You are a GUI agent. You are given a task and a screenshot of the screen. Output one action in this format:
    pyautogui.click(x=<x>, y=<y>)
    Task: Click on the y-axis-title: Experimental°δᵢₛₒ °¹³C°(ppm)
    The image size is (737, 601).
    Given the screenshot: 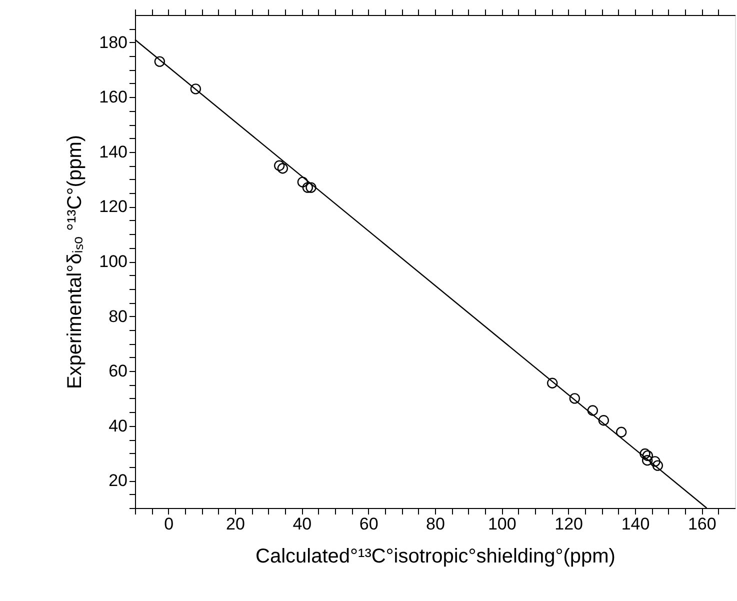 What is the action you would take?
    pyautogui.click(x=75, y=262)
    